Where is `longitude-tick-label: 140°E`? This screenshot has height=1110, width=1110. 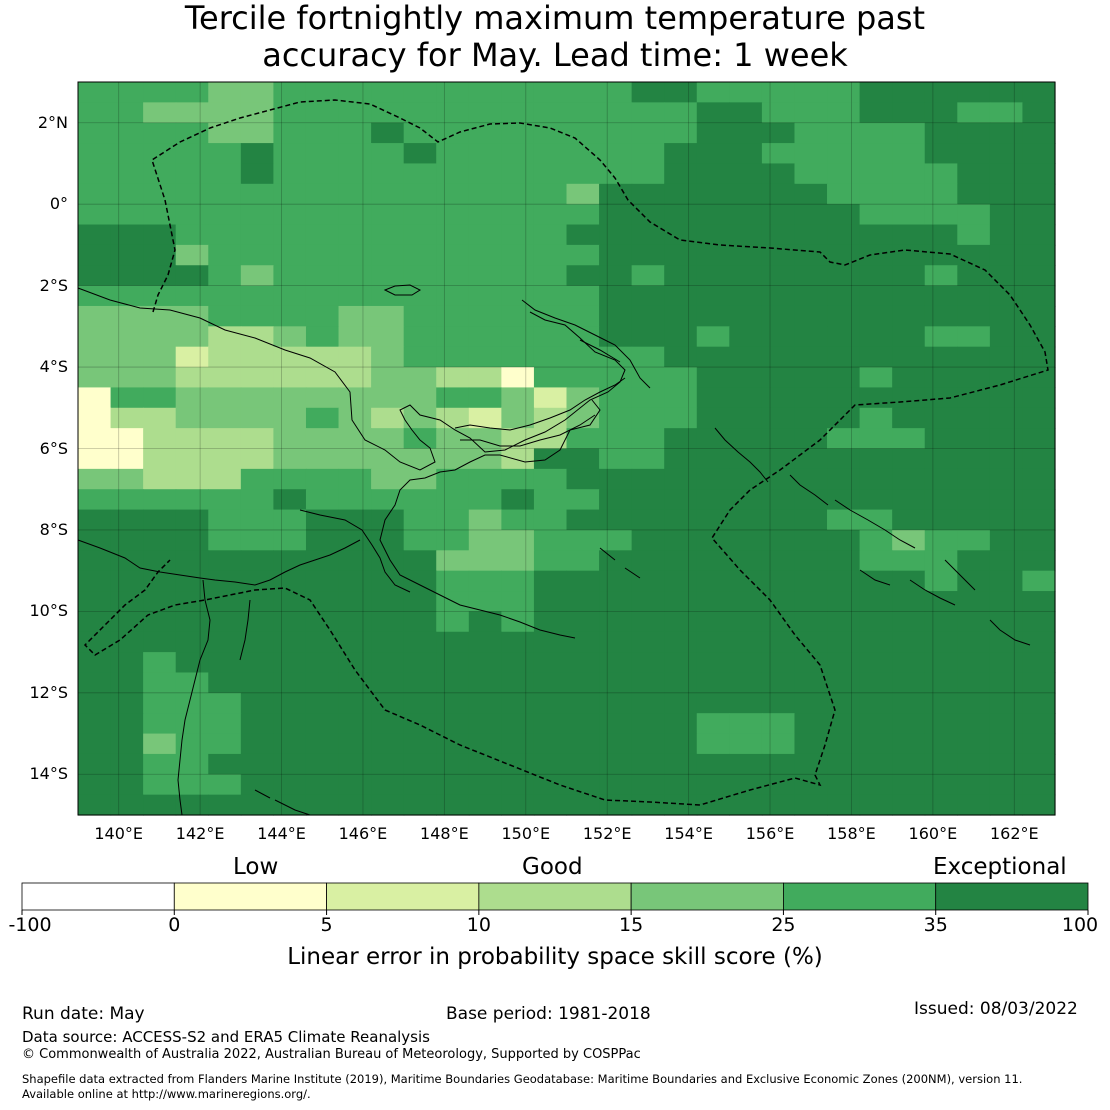 longitude-tick-label: 140°E is located at coordinates (119, 833).